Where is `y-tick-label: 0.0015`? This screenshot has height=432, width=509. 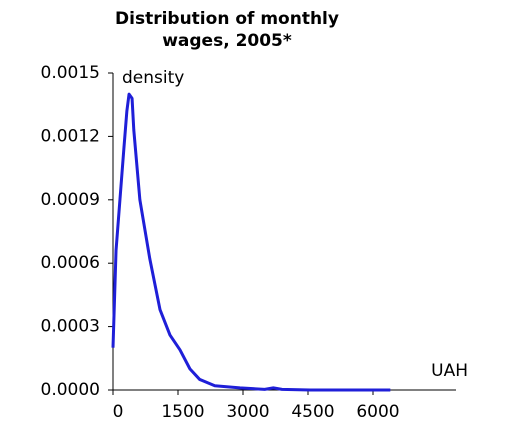 y-tick-label: 0.0015 is located at coordinates (70, 73).